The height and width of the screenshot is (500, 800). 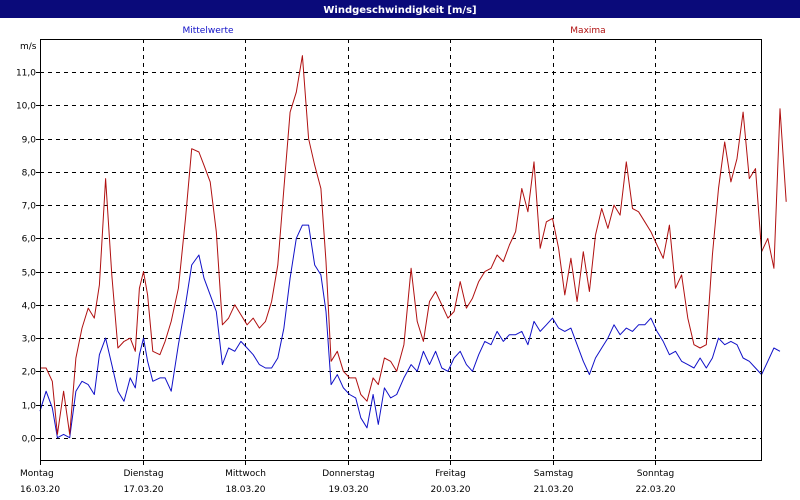 I want to click on y-axis-unit-label: m/s, so click(x=28, y=47).